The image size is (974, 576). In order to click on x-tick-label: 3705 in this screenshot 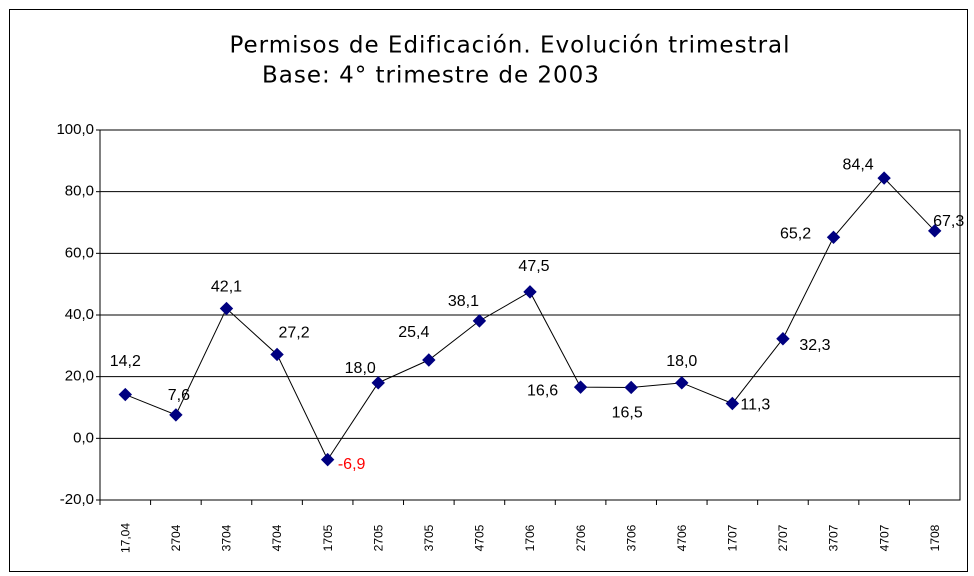, I will do `click(429, 537)`.